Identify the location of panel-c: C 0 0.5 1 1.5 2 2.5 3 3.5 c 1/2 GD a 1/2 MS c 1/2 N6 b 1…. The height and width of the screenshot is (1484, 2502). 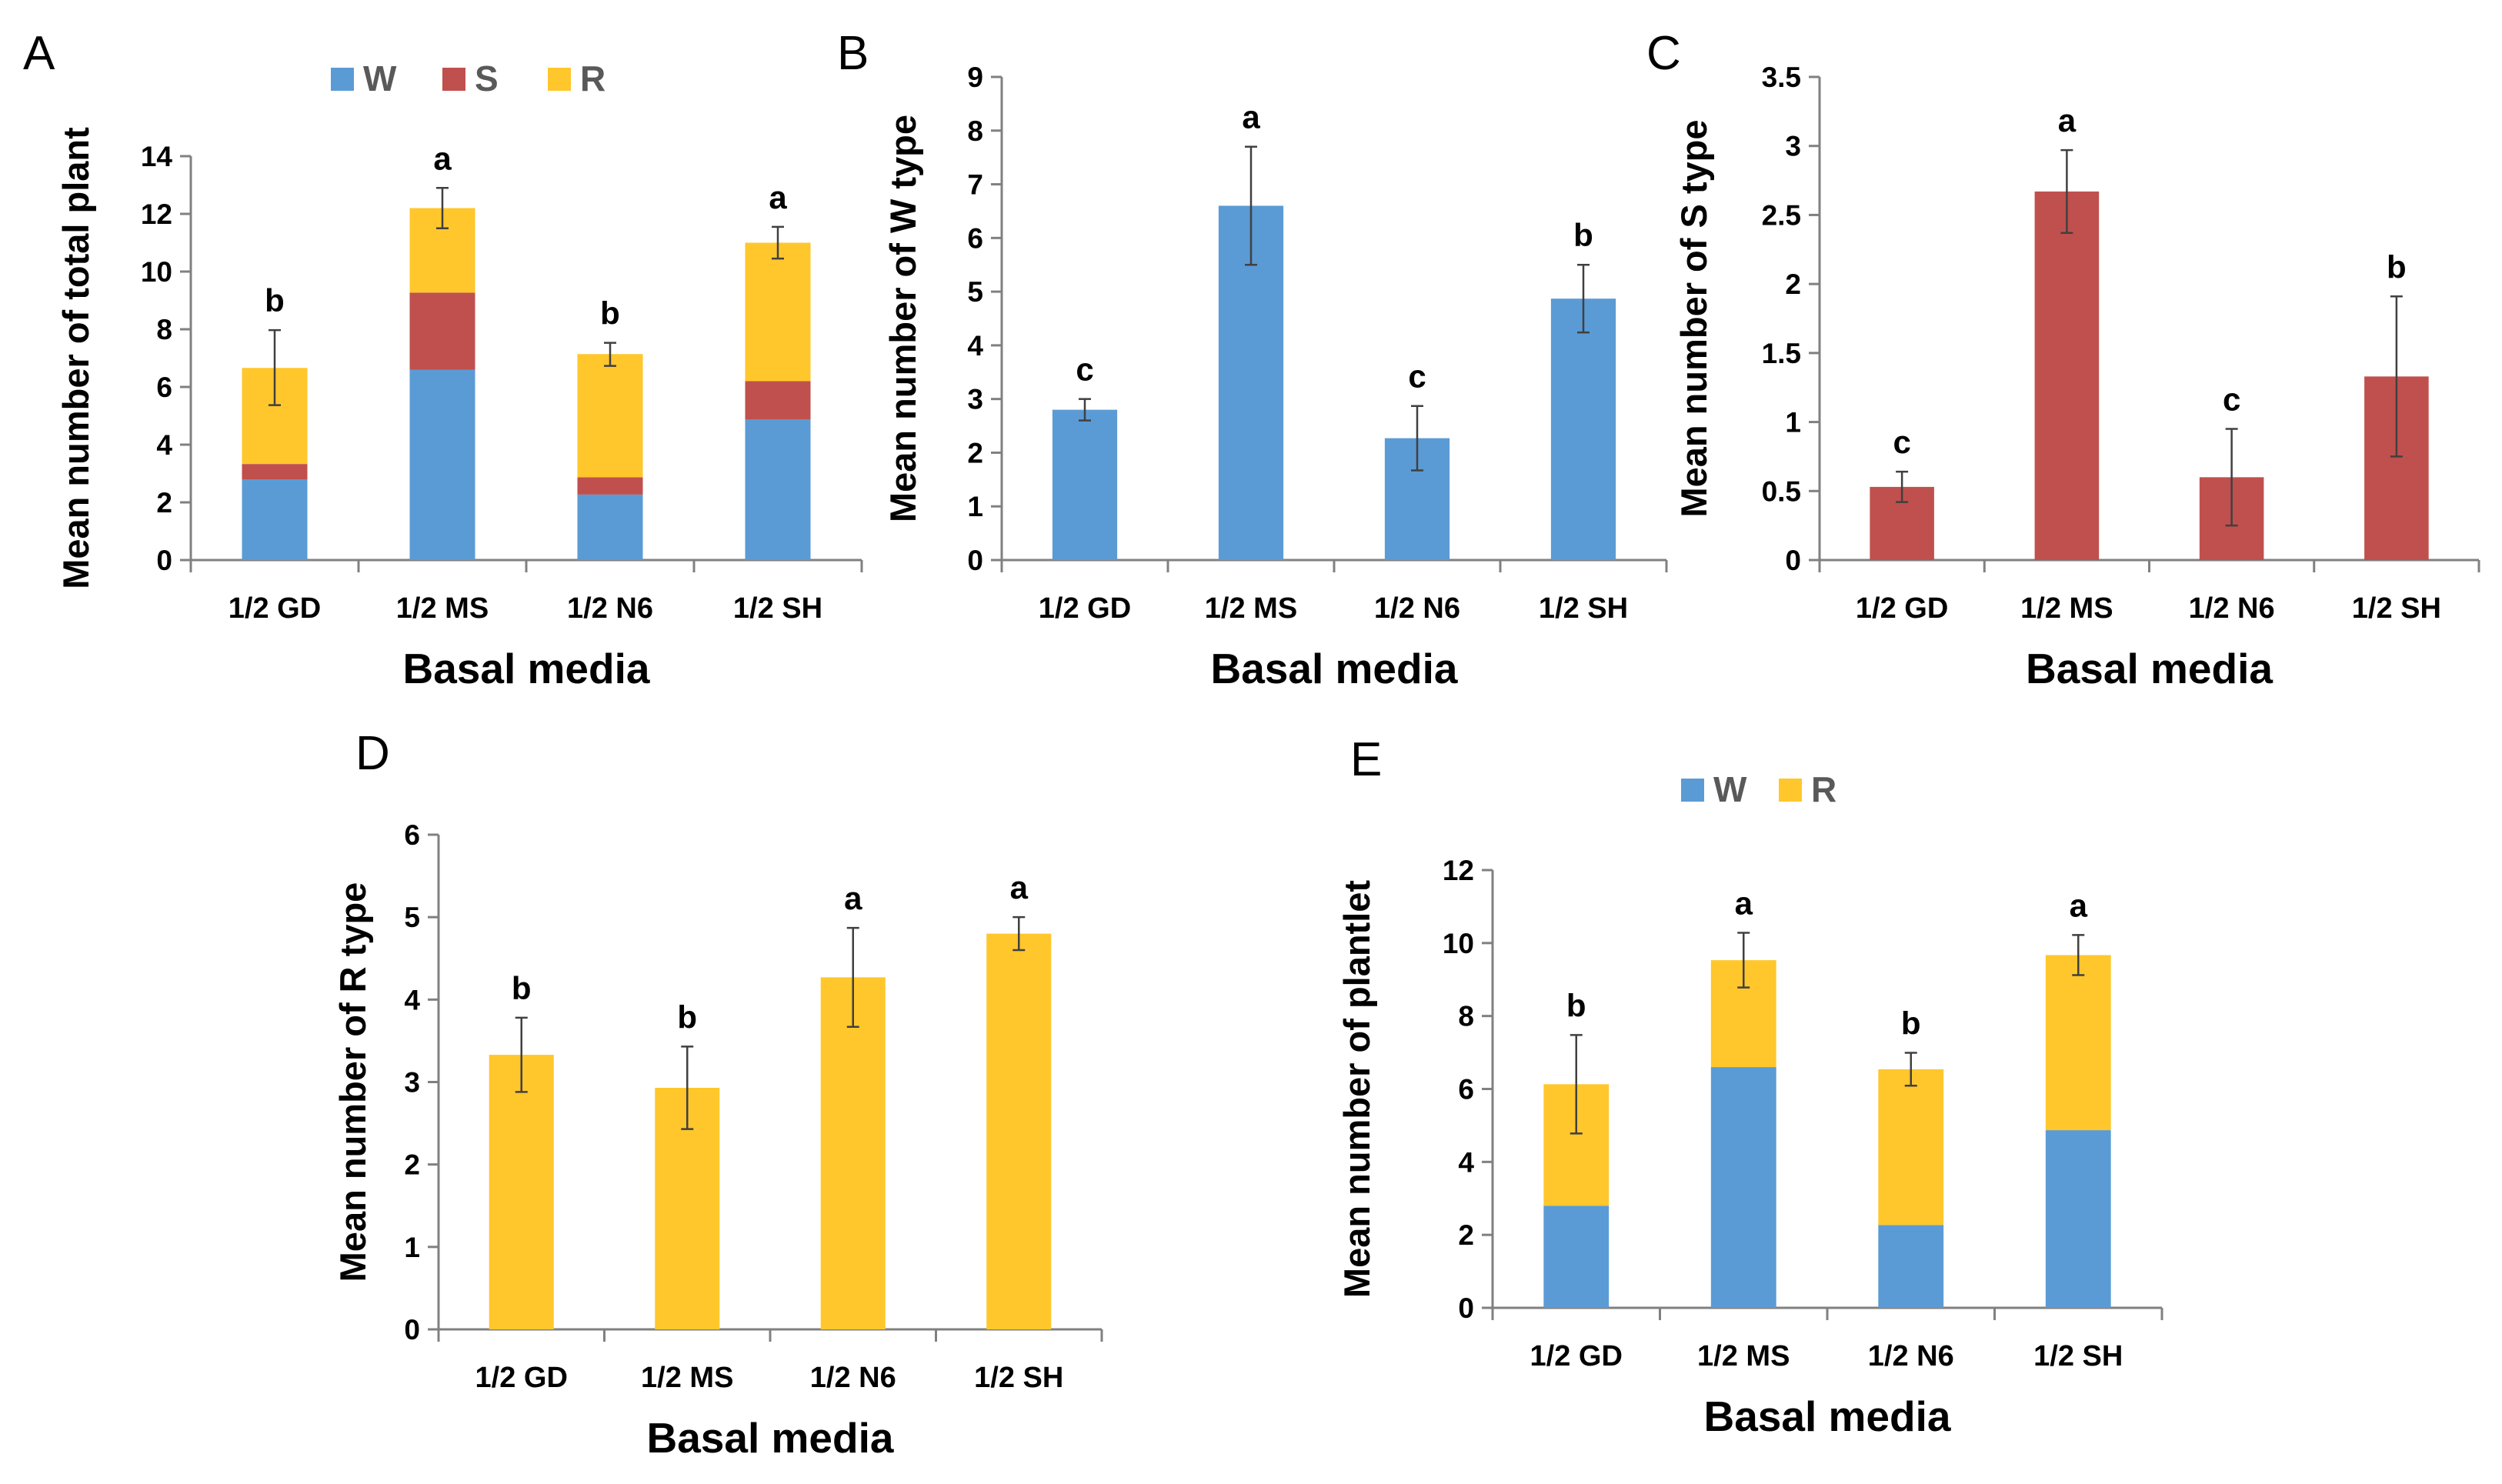
(2063, 359).